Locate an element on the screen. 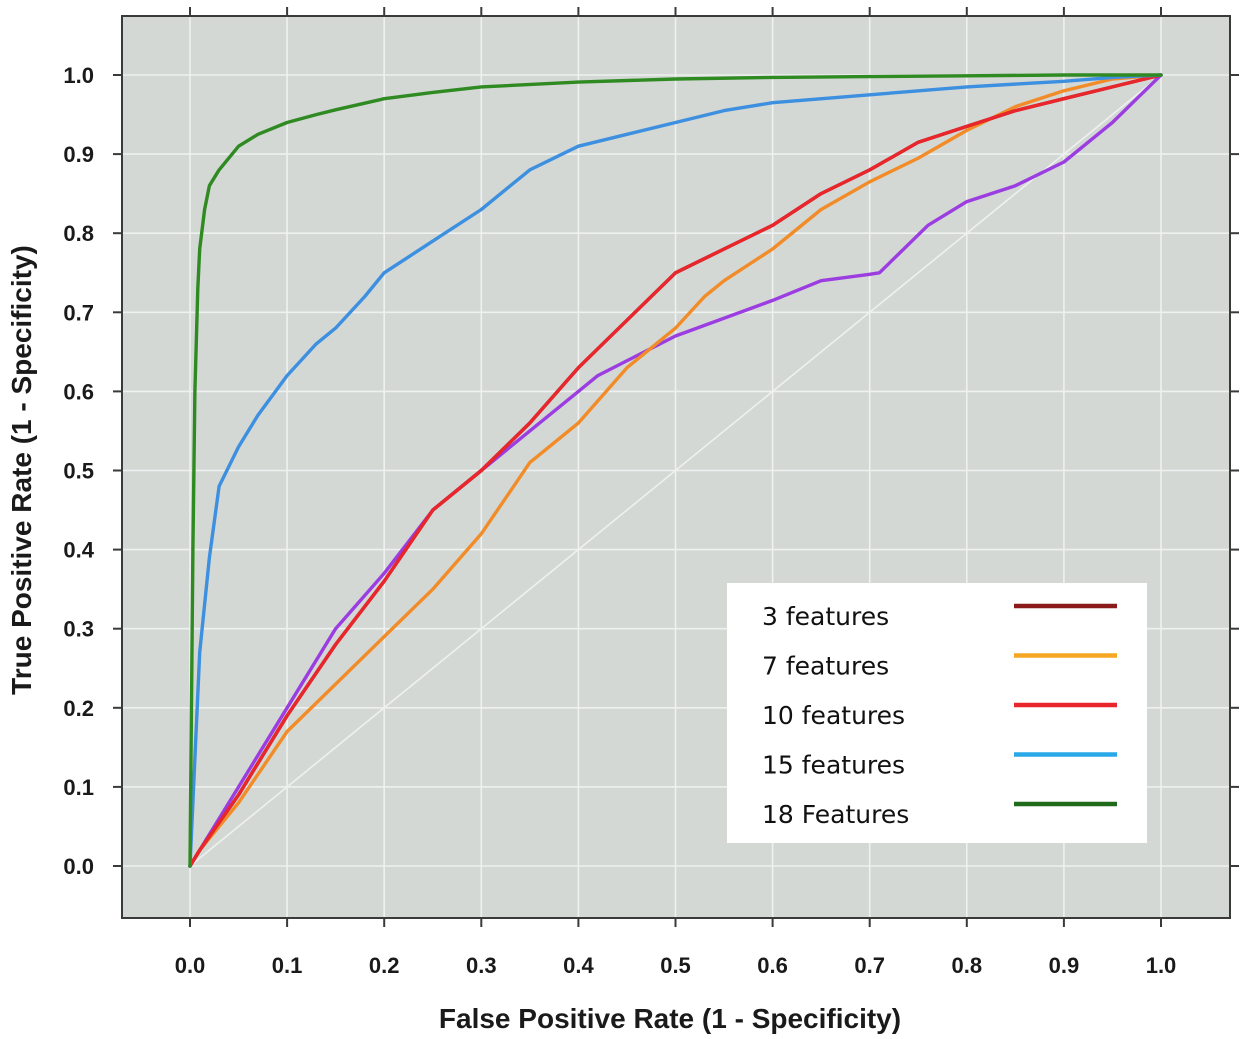  x-tick-label: 0.3 is located at coordinates (481, 965).